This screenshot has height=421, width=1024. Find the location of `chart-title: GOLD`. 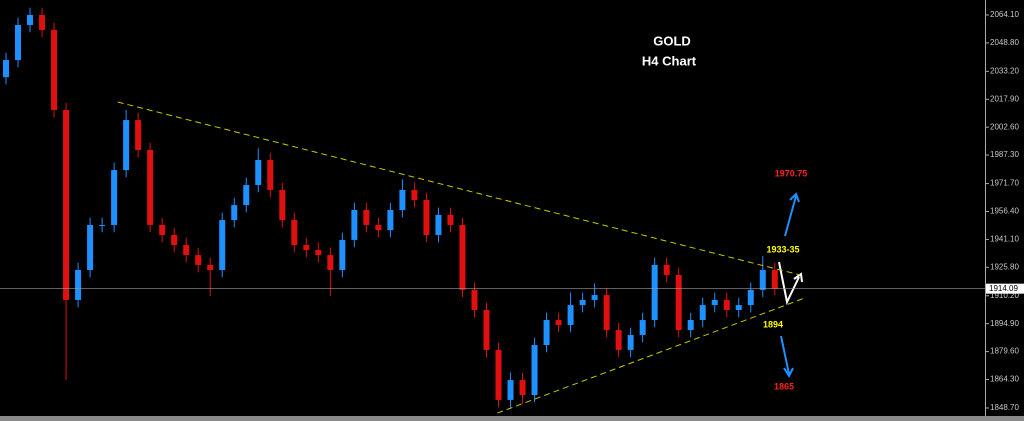

chart-title: GOLD is located at coordinates (672, 40).